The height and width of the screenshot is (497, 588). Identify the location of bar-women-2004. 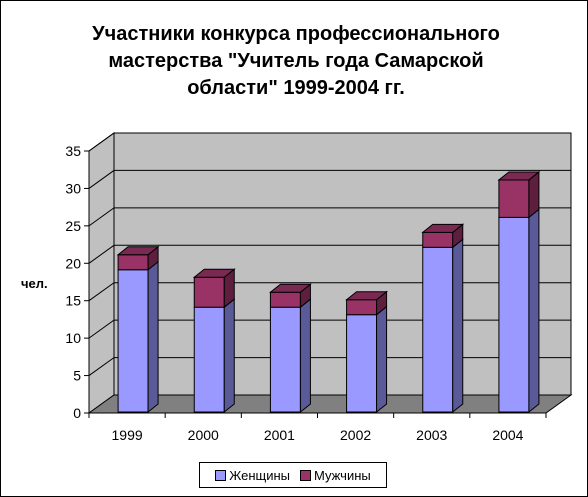
(514, 314).